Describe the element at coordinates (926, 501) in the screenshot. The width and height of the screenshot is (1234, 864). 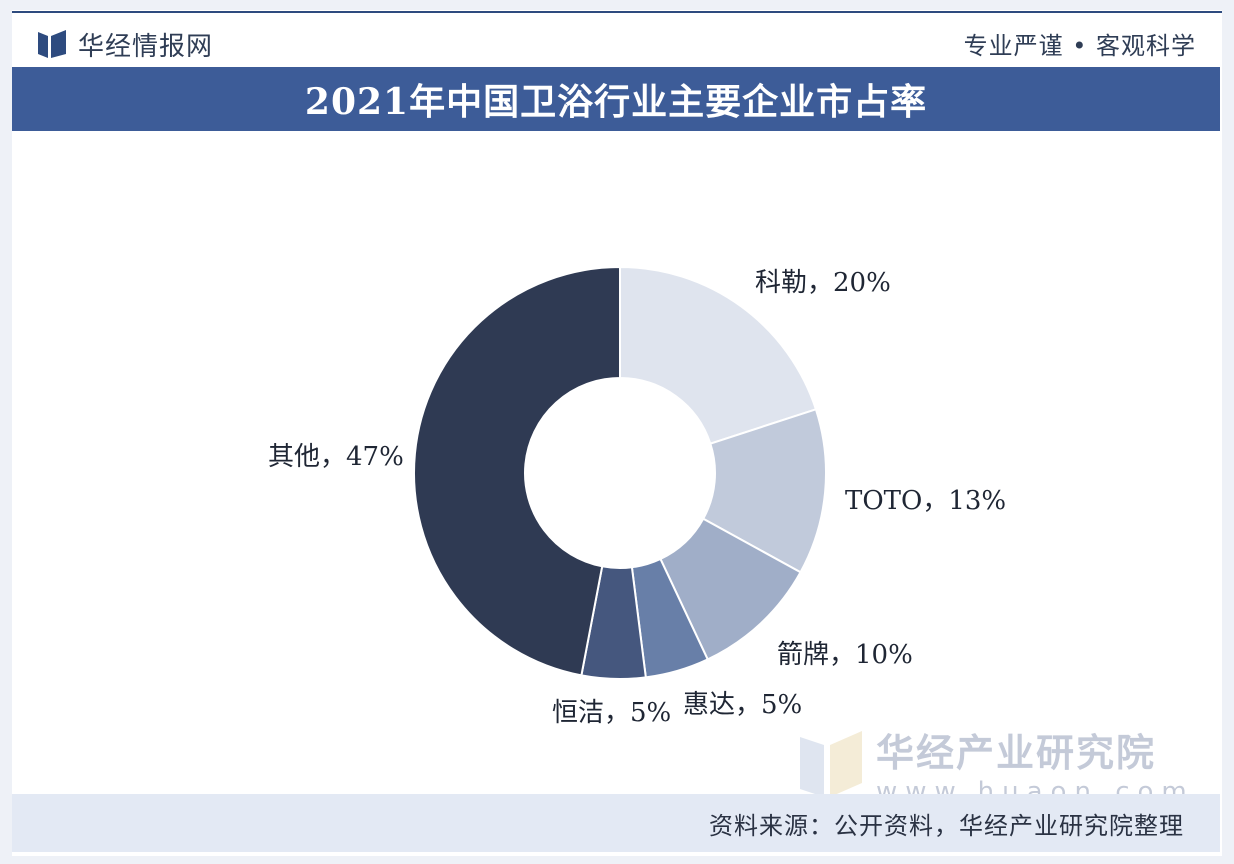
I see `slice-label-toto: TOTO，13%` at that location.